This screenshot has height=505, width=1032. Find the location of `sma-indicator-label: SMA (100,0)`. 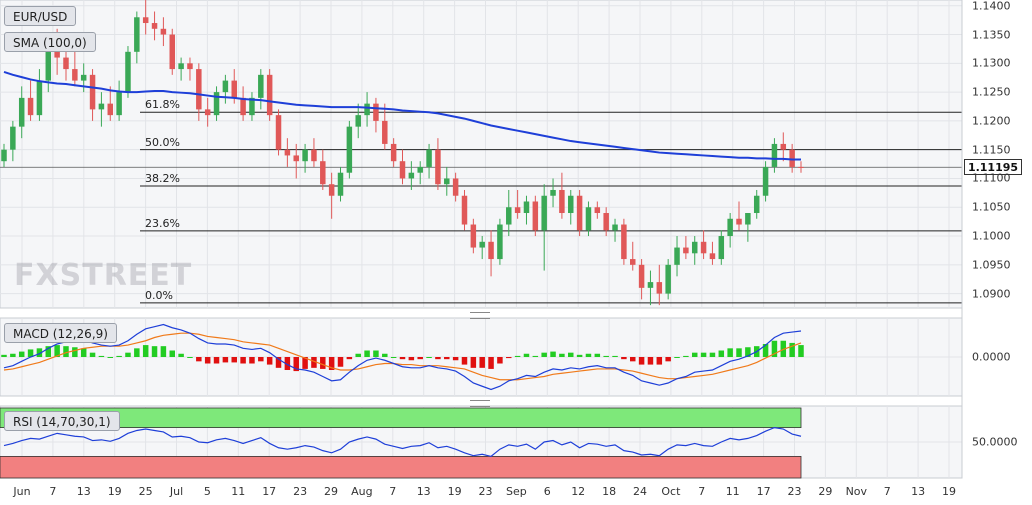

sma-indicator-label: SMA (100,0) is located at coordinates (50, 42).